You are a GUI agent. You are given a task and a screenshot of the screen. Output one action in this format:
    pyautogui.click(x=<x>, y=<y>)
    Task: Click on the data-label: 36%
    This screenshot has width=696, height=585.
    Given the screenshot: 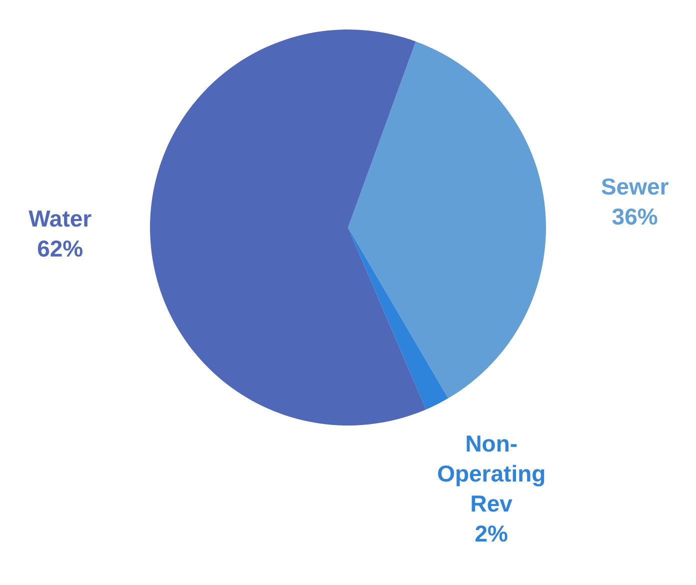 What is the action you would take?
    pyautogui.click(x=635, y=216)
    